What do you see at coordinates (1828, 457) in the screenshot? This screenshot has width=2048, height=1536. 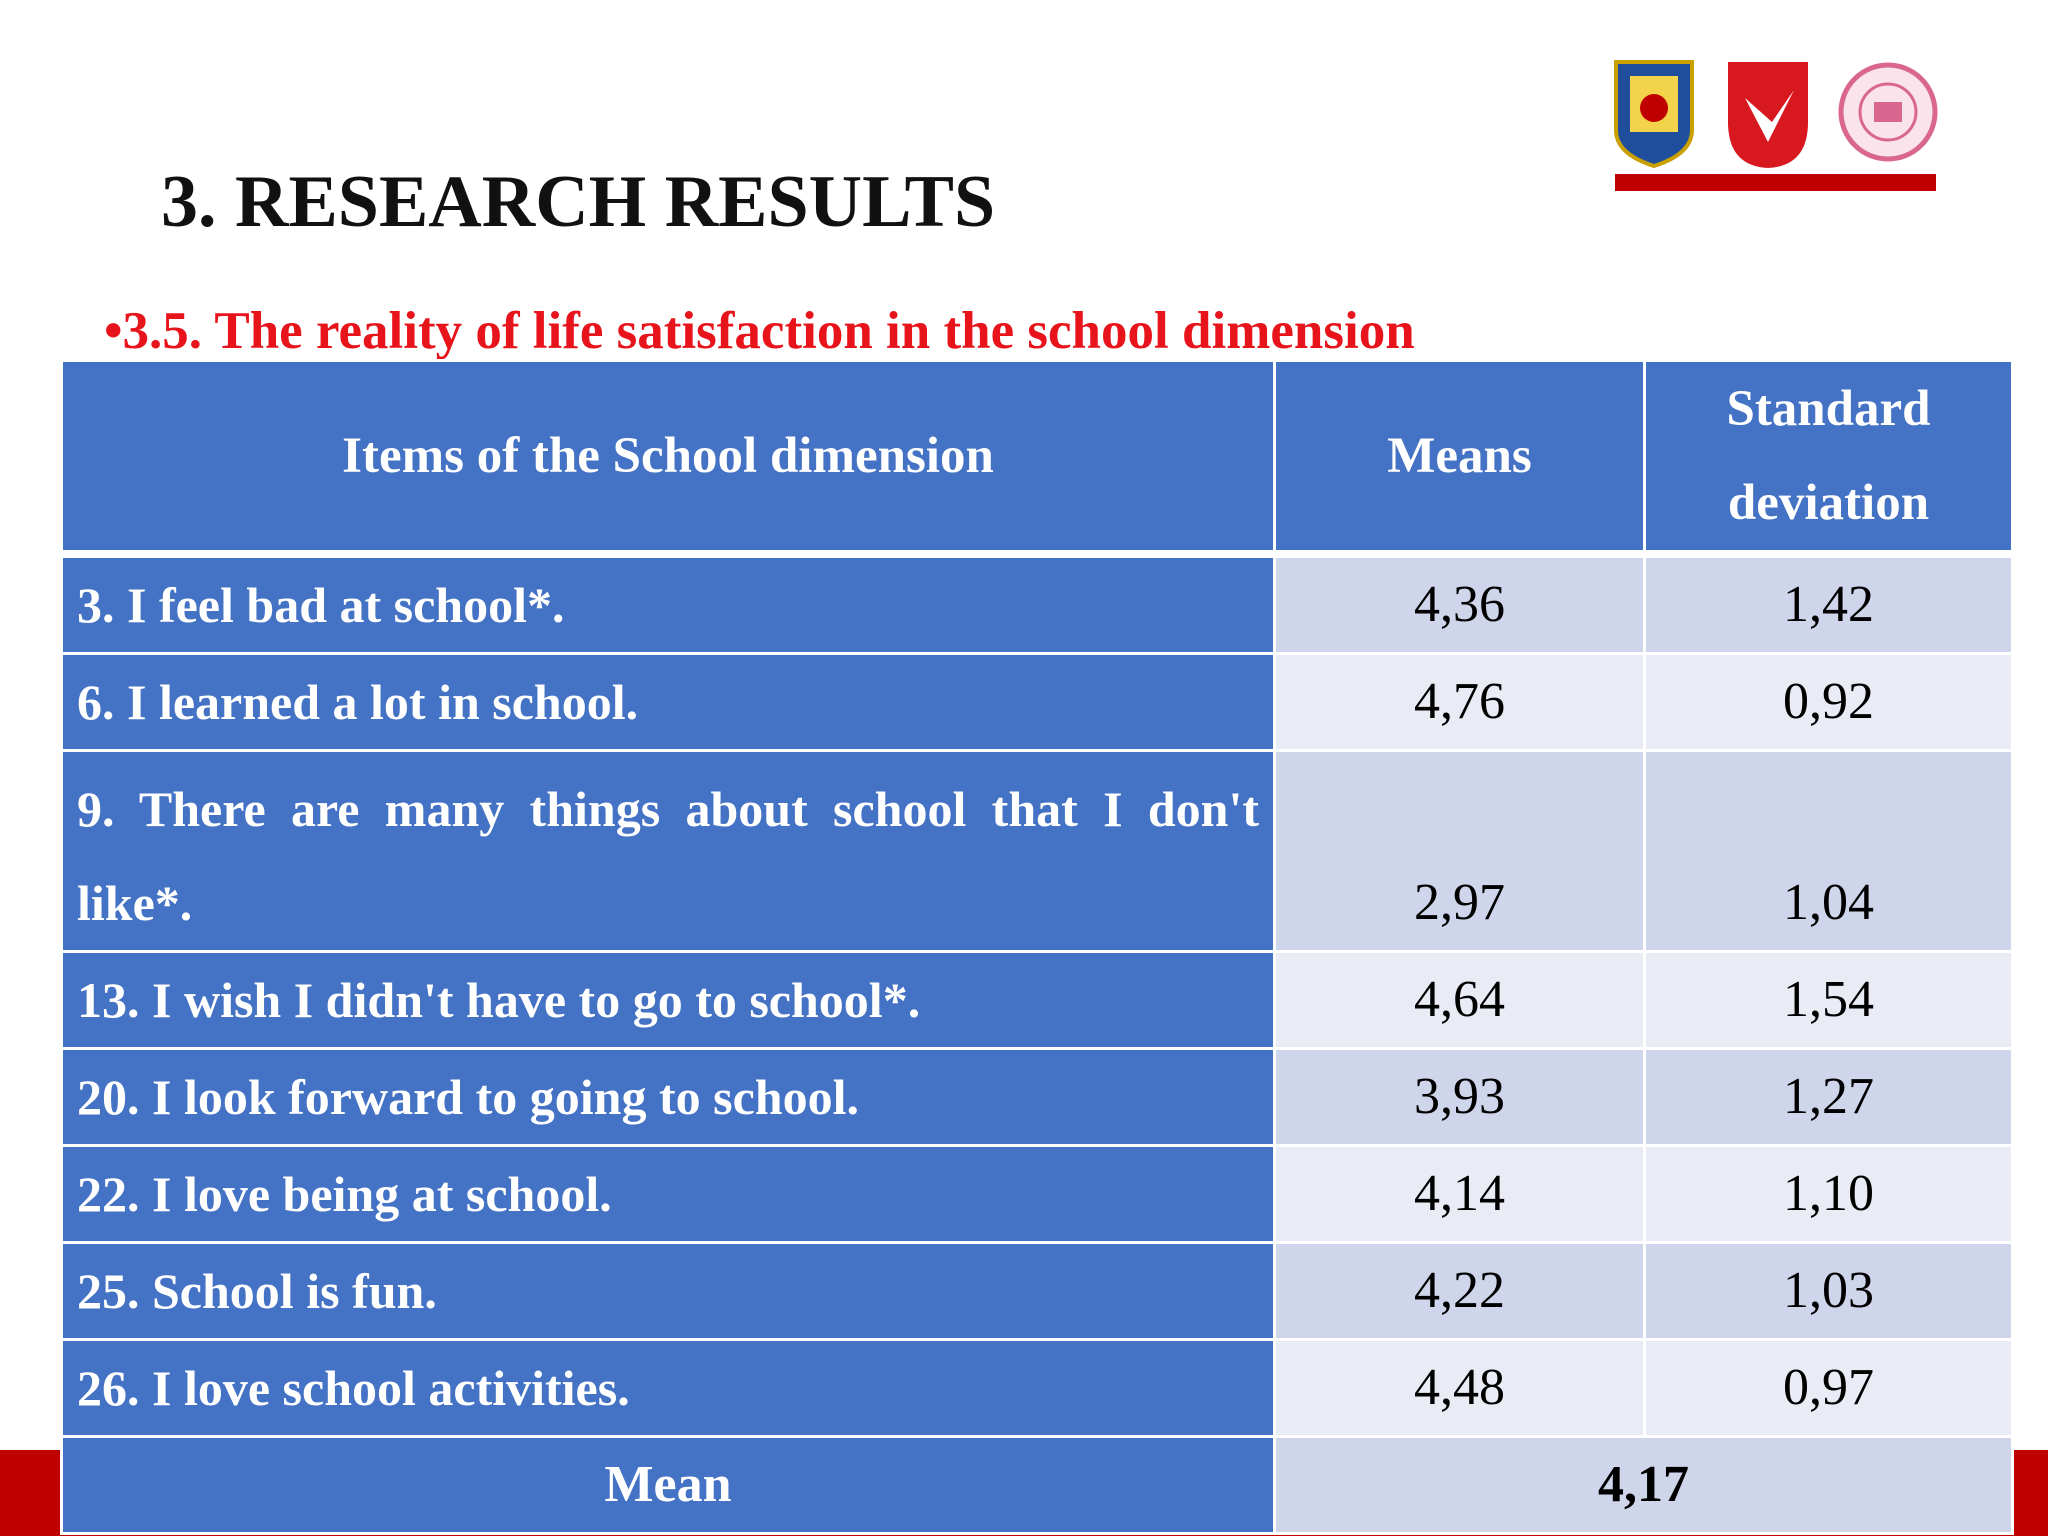 I see `column-header: Standard deviation` at bounding box center [1828, 457].